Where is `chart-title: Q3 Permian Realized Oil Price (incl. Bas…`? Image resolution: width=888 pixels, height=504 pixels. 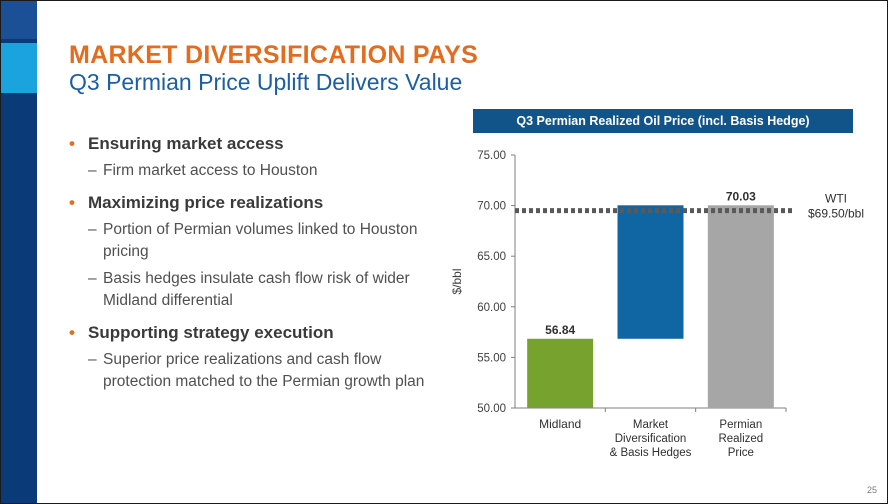
chart-title: Q3 Permian Realized Oil Price (incl. Bas… is located at coordinates (663, 121).